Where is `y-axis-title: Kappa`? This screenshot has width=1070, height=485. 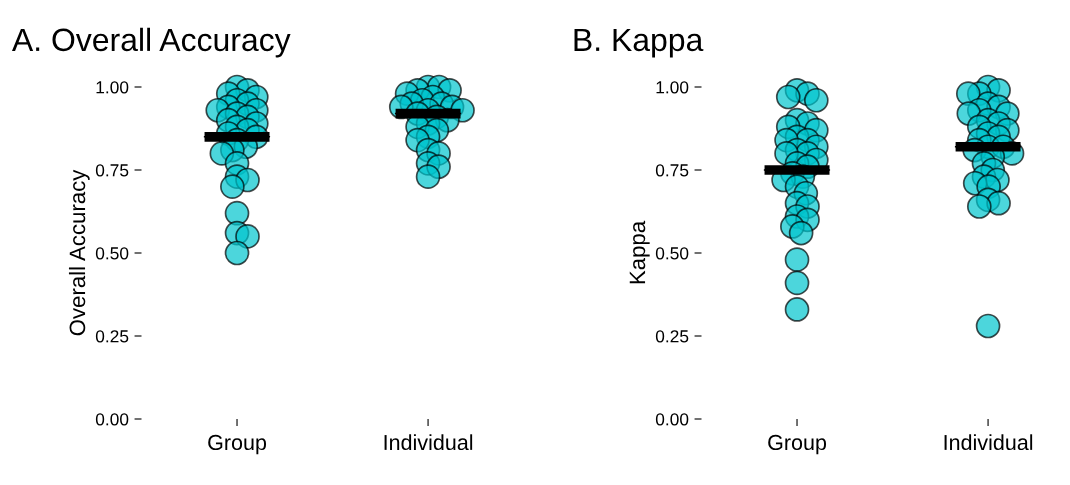 y-axis-title: Kappa is located at coordinates (639, 252).